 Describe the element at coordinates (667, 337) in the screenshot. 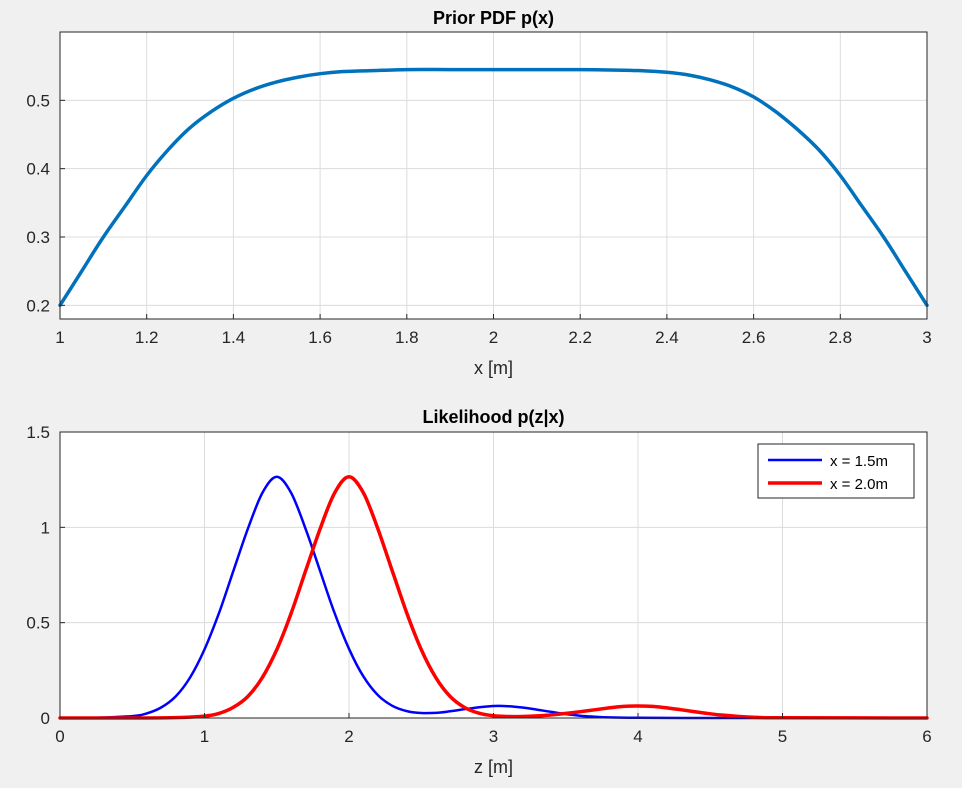

I see `prior-pdf-x-tick-label: 2.4` at that location.